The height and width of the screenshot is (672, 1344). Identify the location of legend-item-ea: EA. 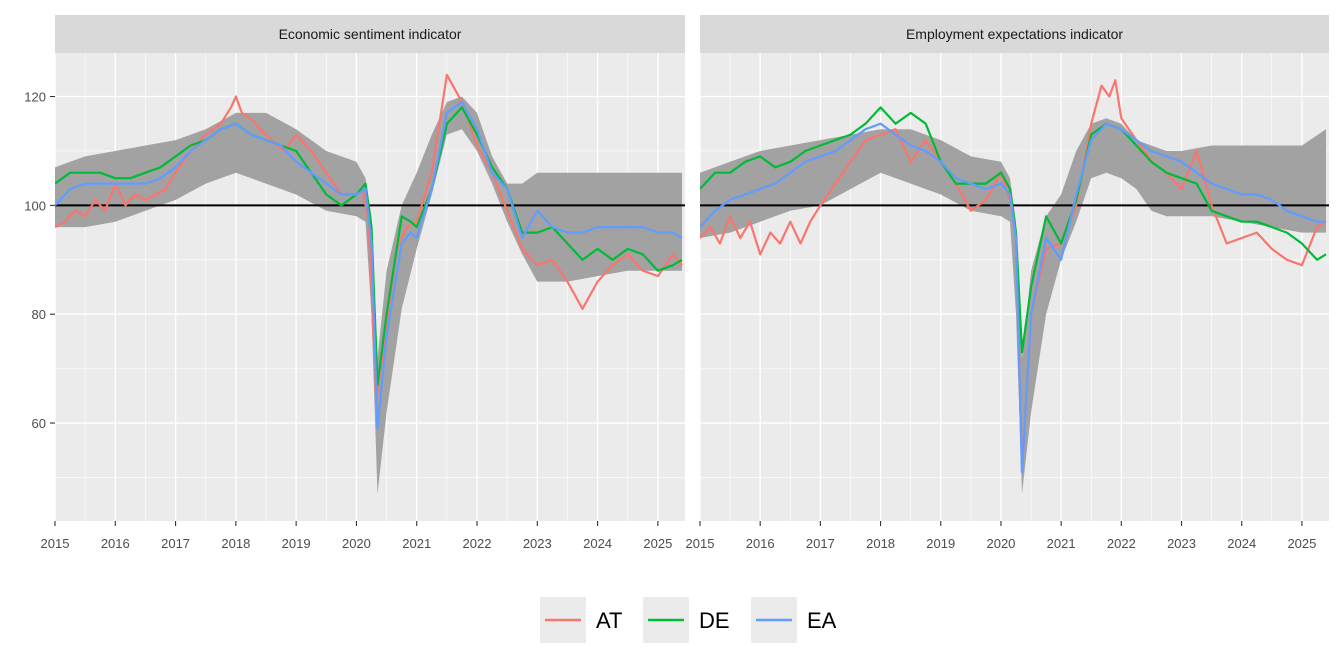
(794, 620).